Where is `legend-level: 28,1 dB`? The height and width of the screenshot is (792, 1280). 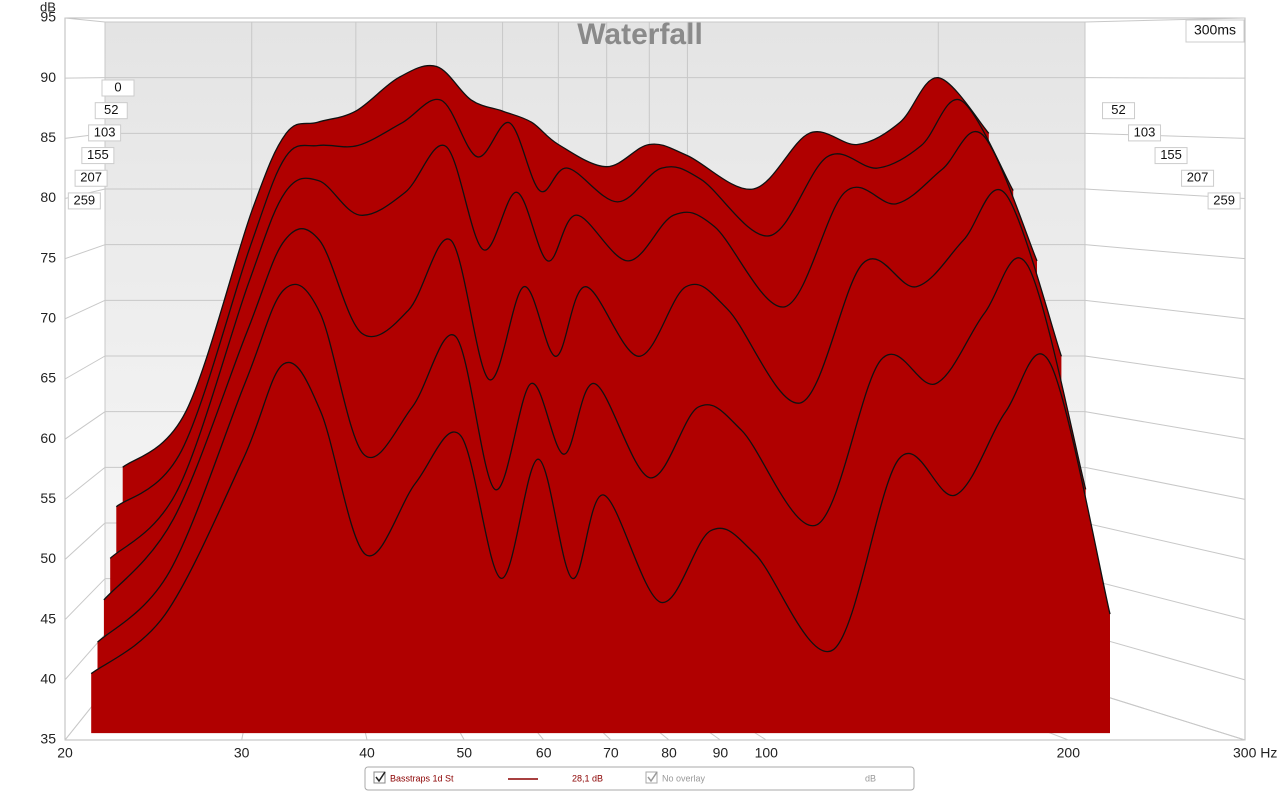 legend-level: 28,1 dB is located at coordinates (587, 778).